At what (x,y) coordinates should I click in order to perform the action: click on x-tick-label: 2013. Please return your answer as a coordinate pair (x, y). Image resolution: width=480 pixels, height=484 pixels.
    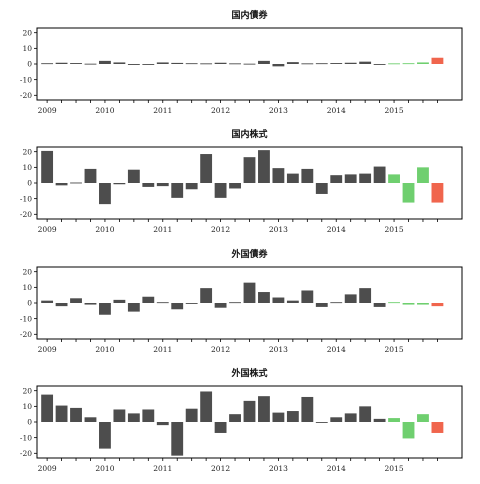
    Looking at the image, I should click on (278, 229).